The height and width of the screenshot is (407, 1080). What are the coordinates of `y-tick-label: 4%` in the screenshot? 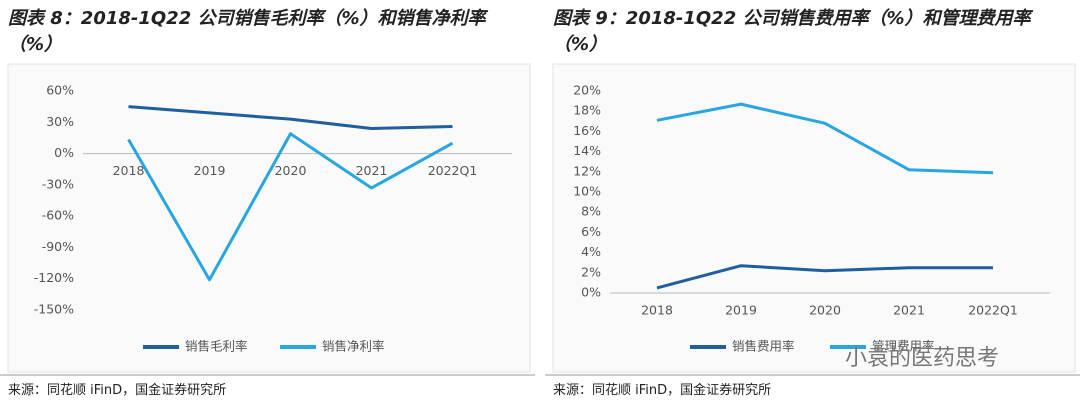 It's located at (591, 251).